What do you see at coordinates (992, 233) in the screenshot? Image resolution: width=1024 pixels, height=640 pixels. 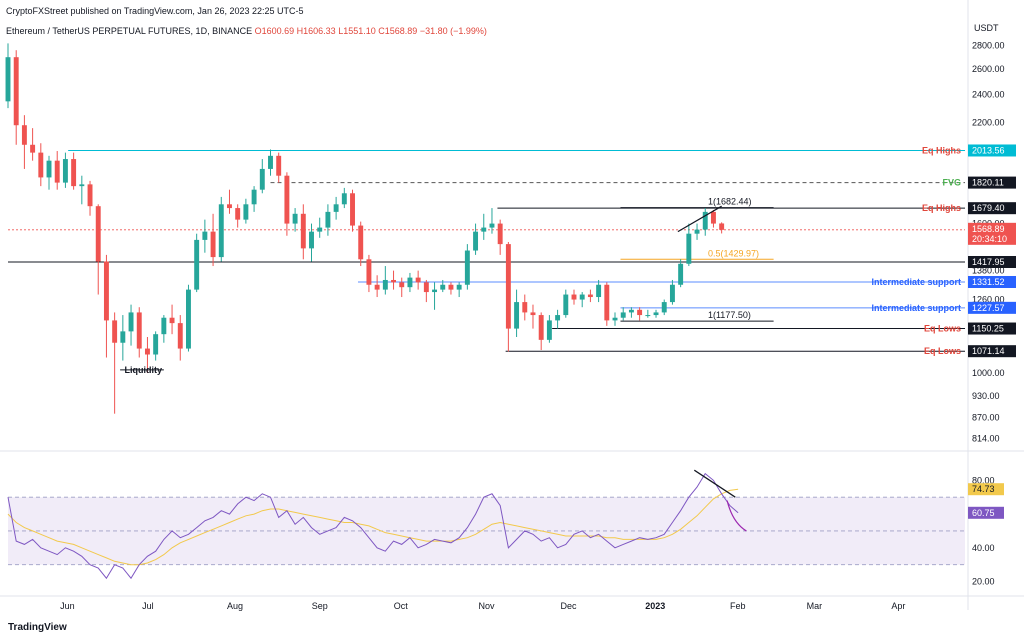 I see `current-price-tag` at bounding box center [992, 233].